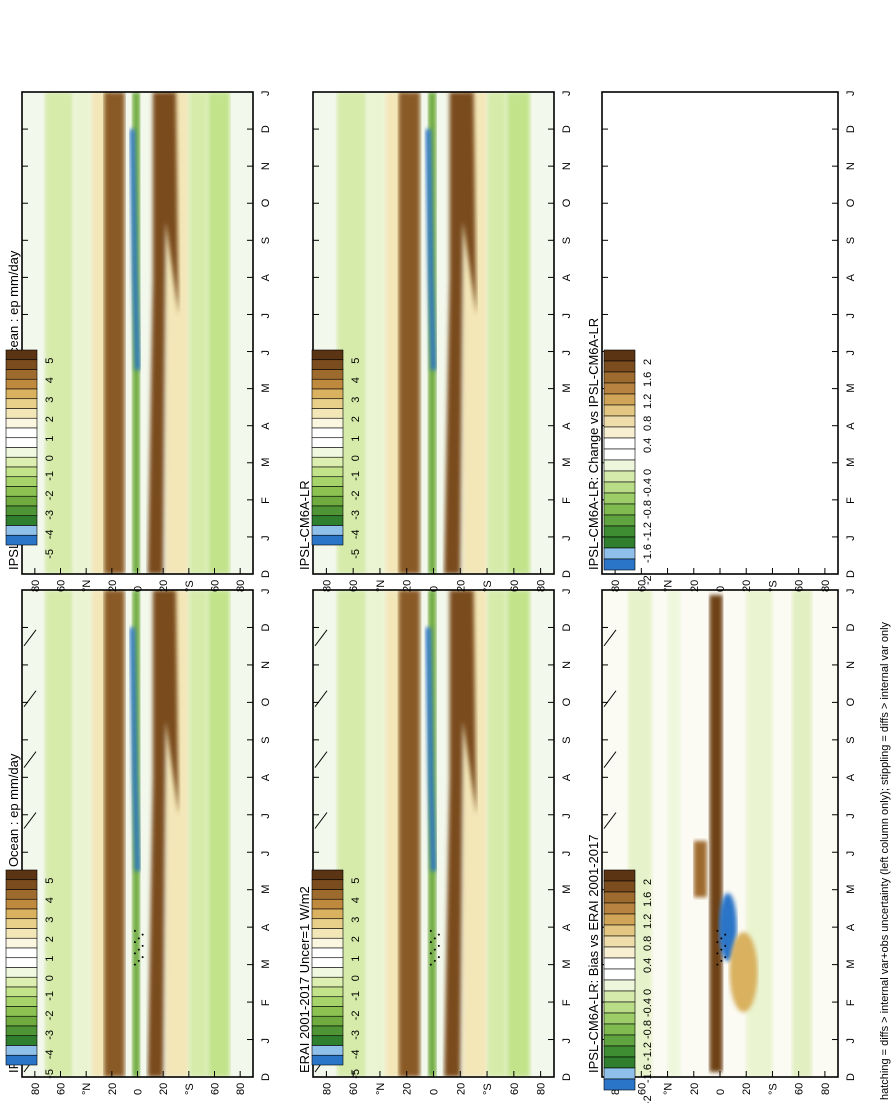  Describe the element at coordinates (720, 333) in the screenshot. I see `panel-background` at that location.